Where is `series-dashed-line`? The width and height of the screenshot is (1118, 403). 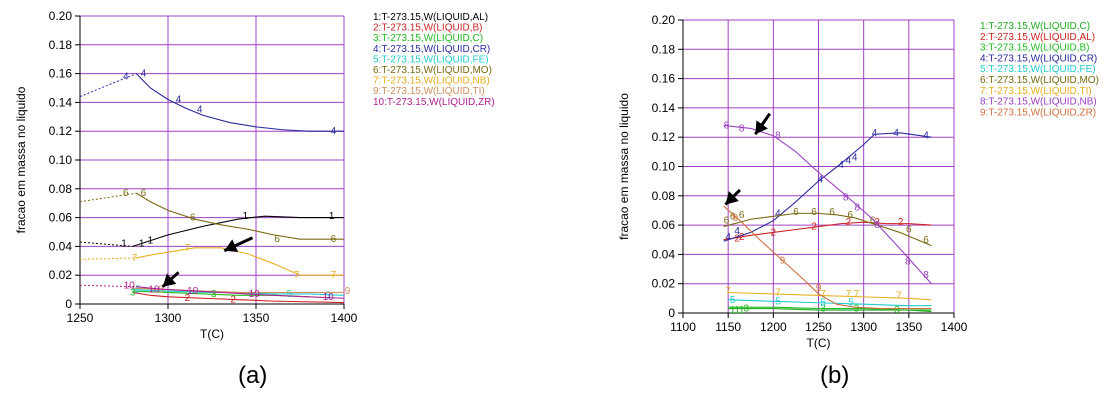 series-dashed-line is located at coordinates (108, 197).